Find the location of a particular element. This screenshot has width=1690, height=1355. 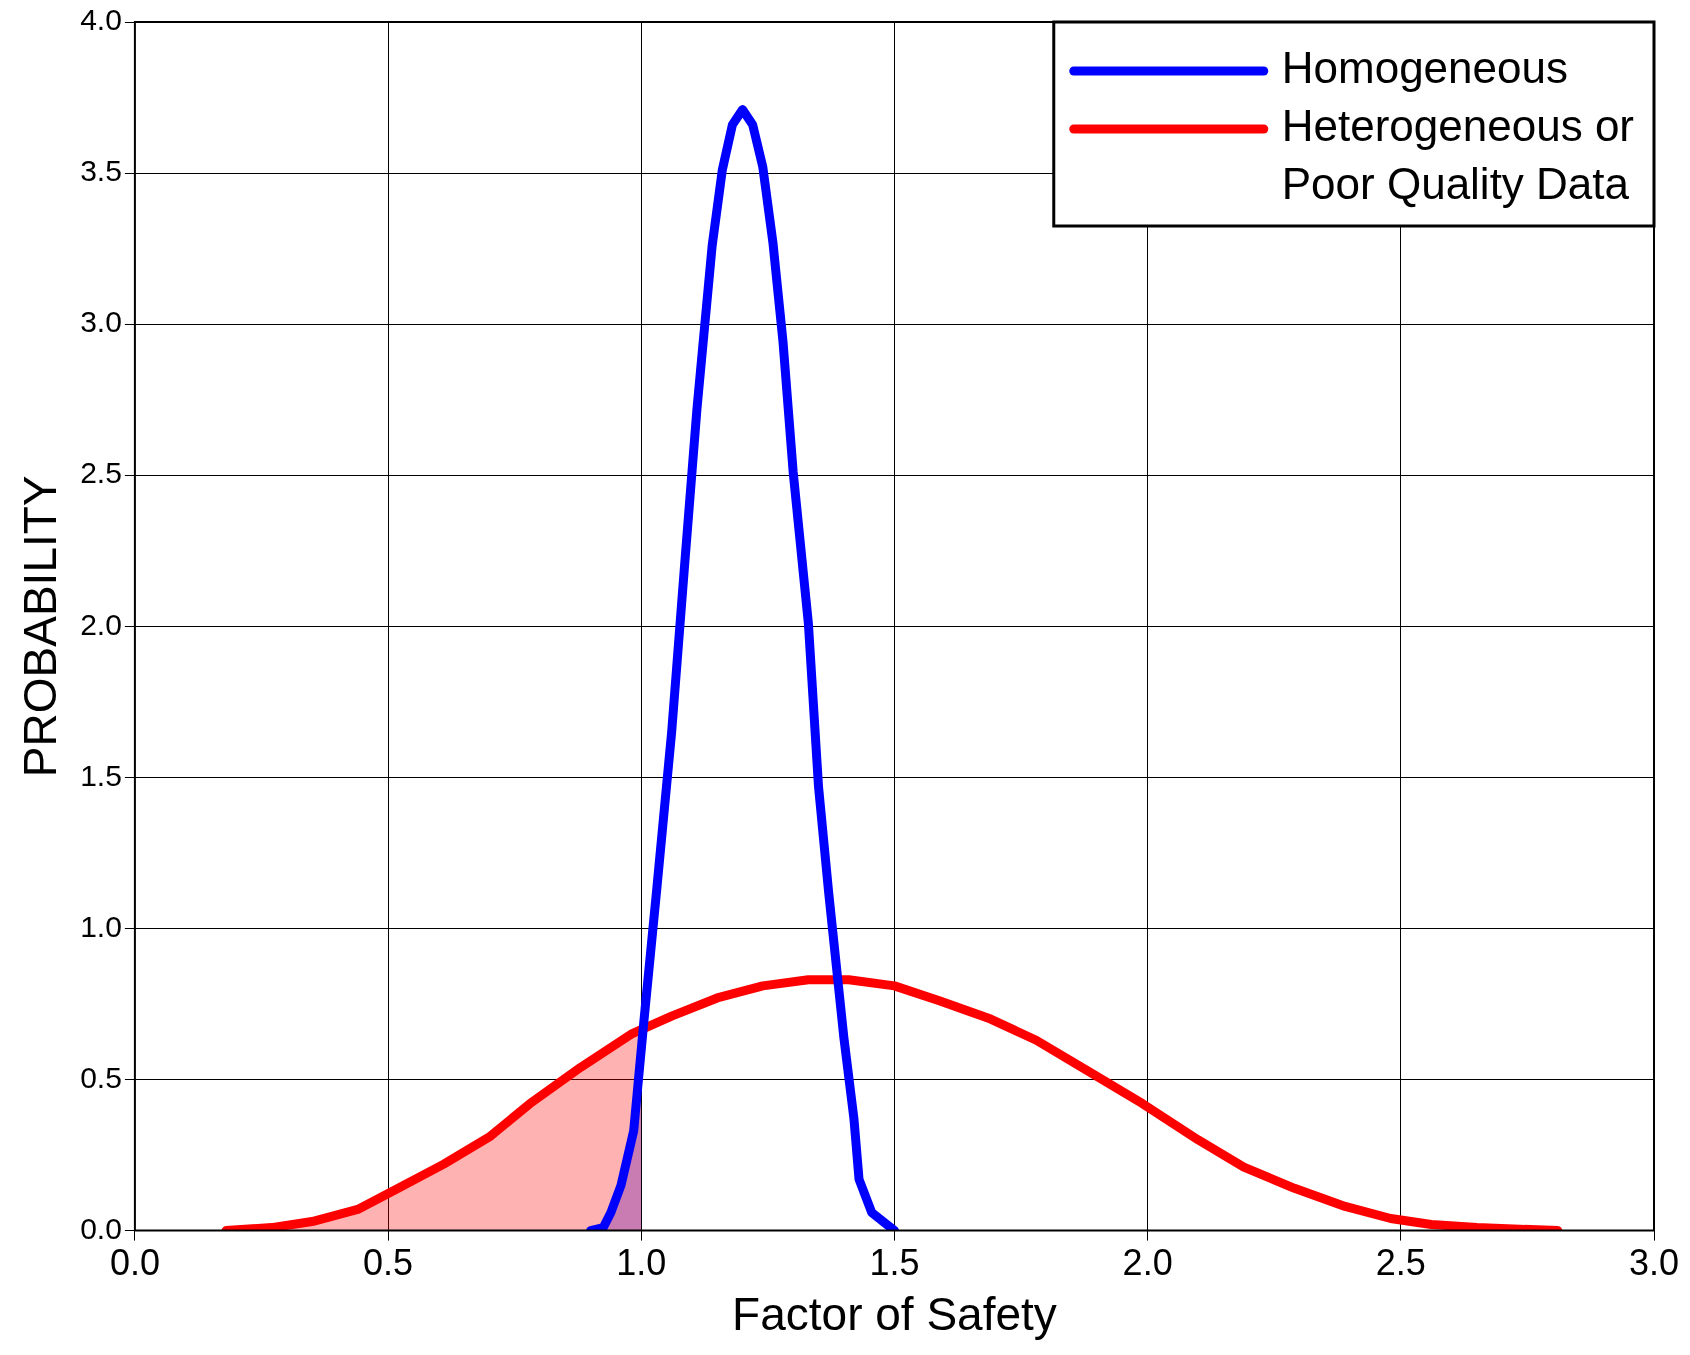

x-tick-label: 0.5 is located at coordinates (388, 1263).